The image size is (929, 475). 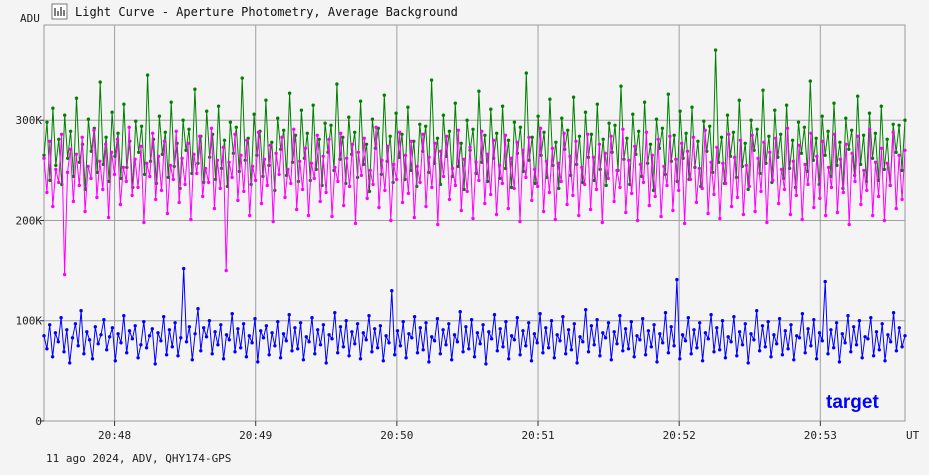 I want to click on y-tick-label: 200K, so click(x=29, y=220).